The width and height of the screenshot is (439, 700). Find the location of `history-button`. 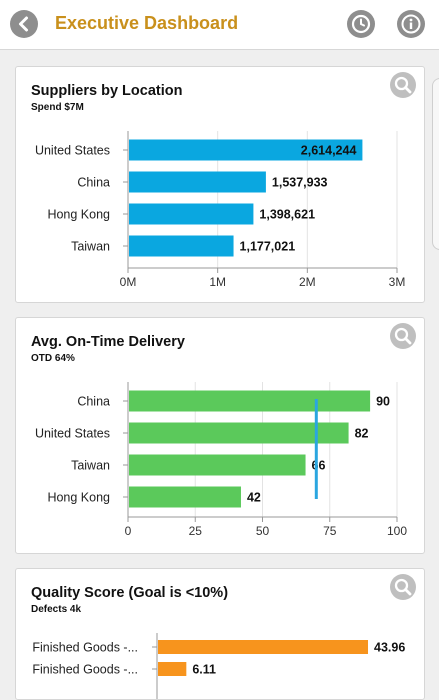

history-button is located at coordinates (361, 24).